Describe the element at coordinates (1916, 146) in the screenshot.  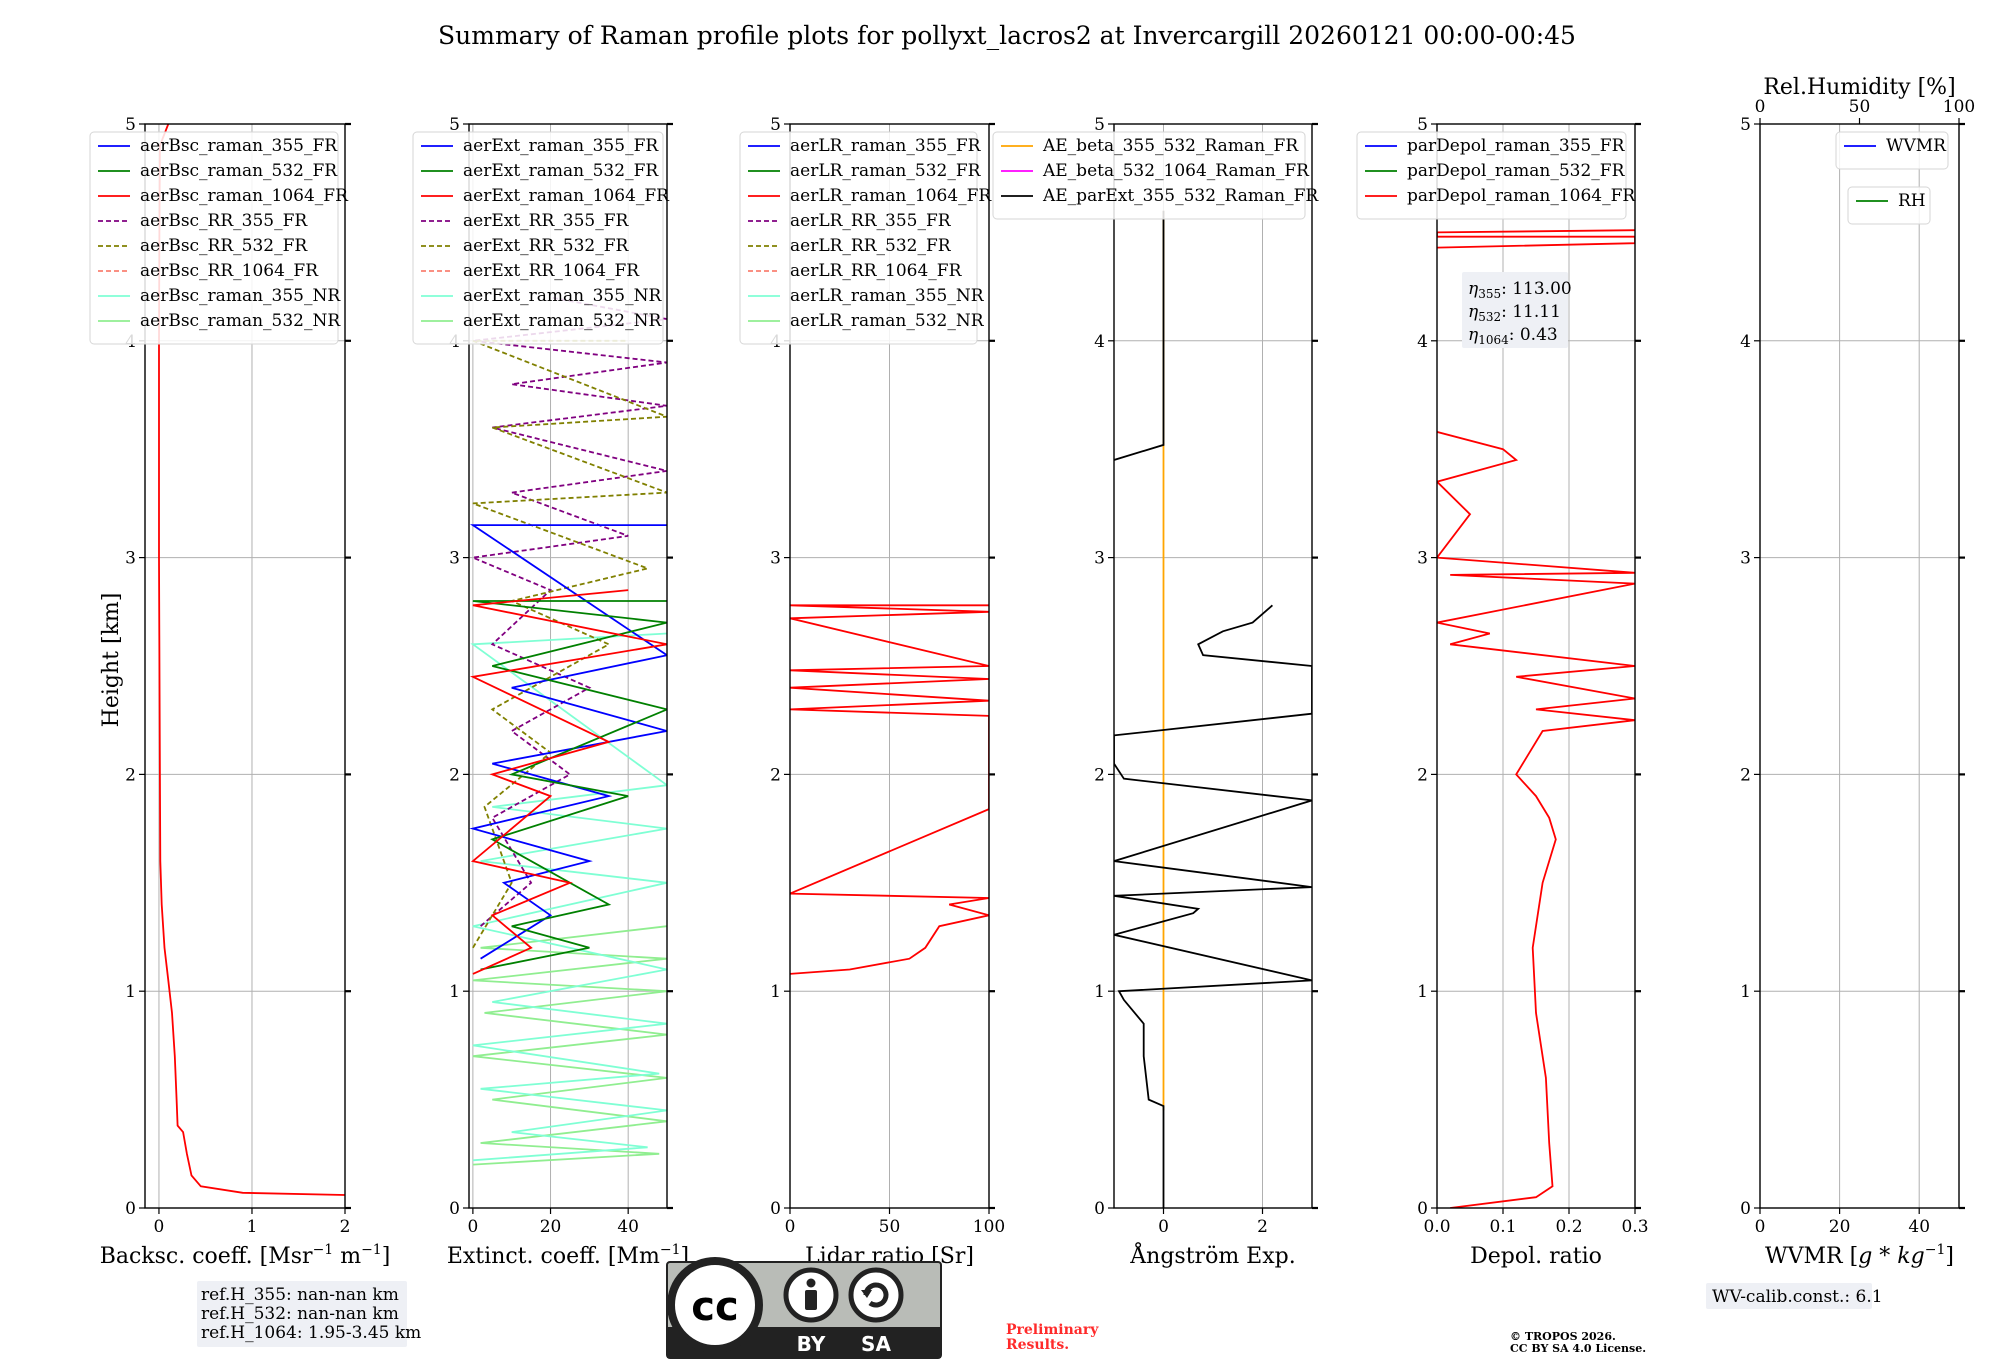
I see `legend-entry: WVMR` at that location.